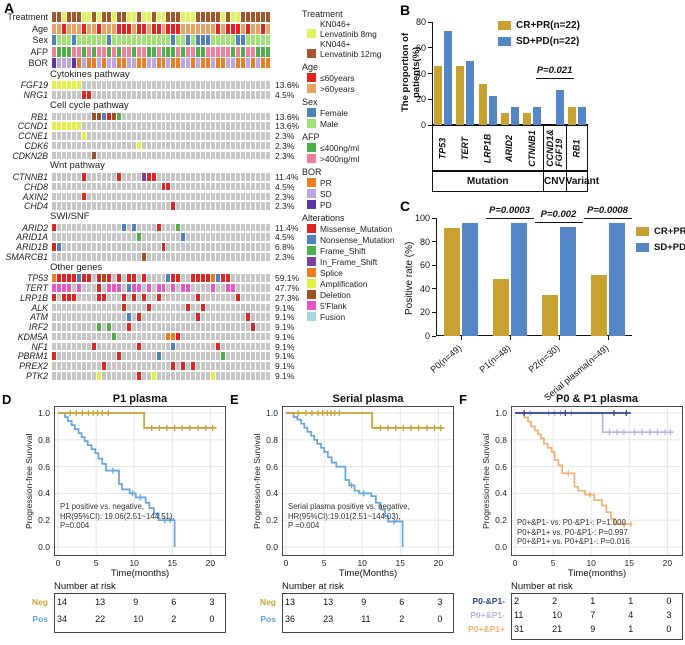 This screenshot has width=685, height=645. Describe the element at coordinates (365, 420) in the screenshot. I see `km-curve-neg` at that location.